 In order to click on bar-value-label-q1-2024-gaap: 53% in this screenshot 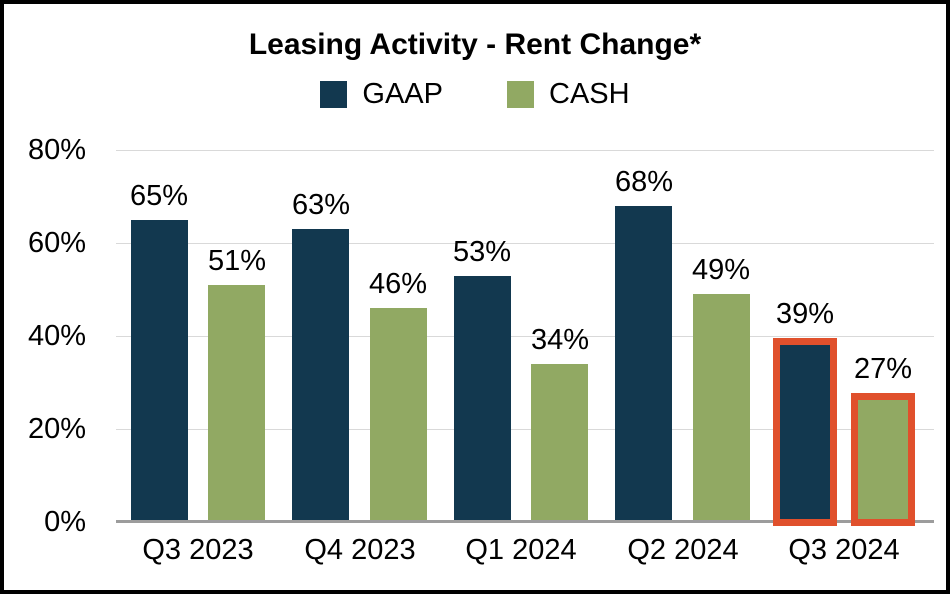, I will do `click(482, 252)`.